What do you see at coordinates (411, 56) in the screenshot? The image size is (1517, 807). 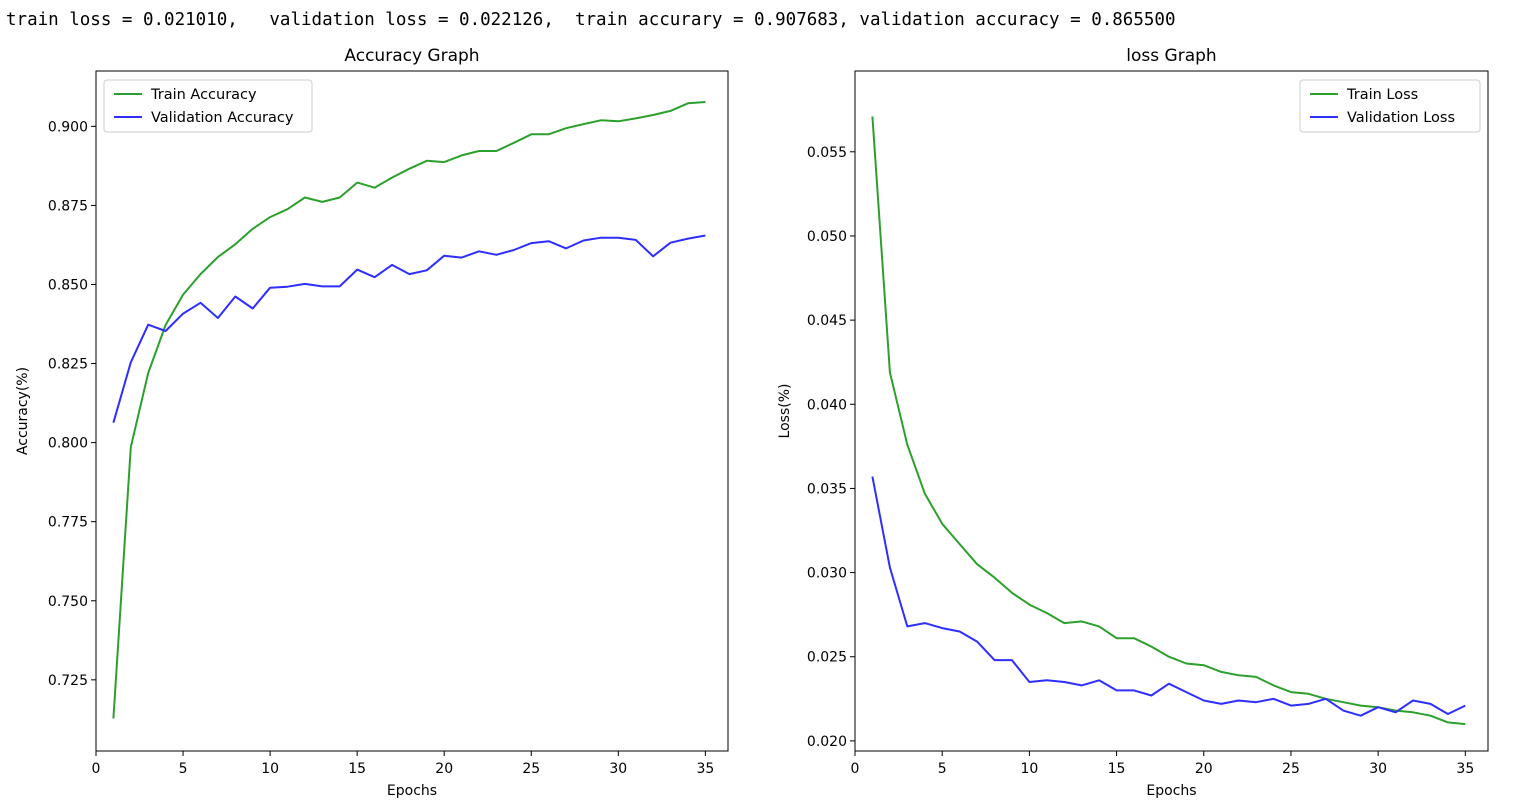 I see `chart-title: Accuracy Graph` at bounding box center [411, 56].